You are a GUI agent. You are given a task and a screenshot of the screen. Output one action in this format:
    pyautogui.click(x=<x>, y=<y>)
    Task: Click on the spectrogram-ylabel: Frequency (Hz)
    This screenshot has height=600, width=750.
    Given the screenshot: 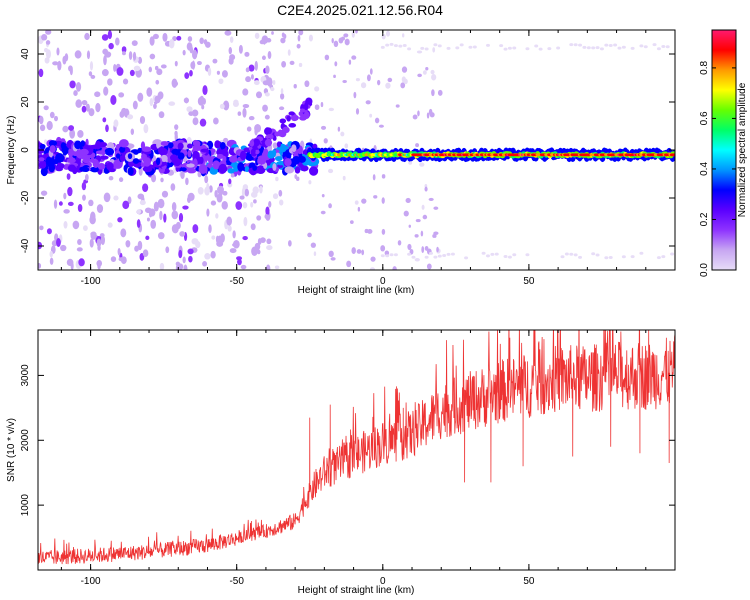 What is the action you would take?
    pyautogui.click(x=11, y=150)
    